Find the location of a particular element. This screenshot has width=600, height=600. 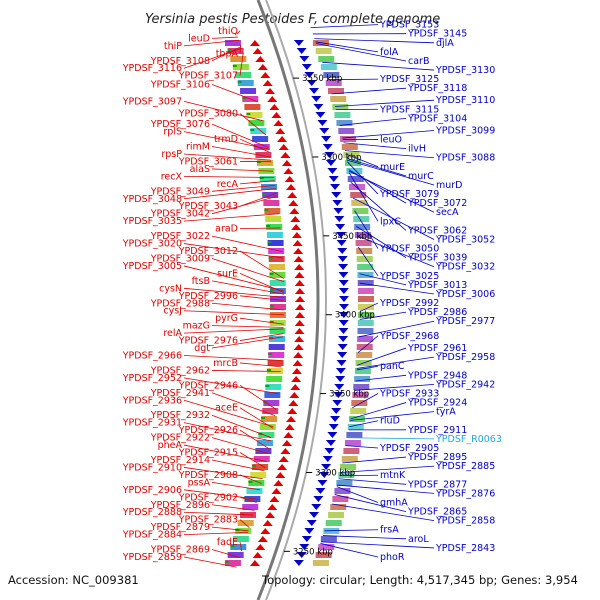

gene-label: YPDSF_2865 is located at coordinates (437, 512).